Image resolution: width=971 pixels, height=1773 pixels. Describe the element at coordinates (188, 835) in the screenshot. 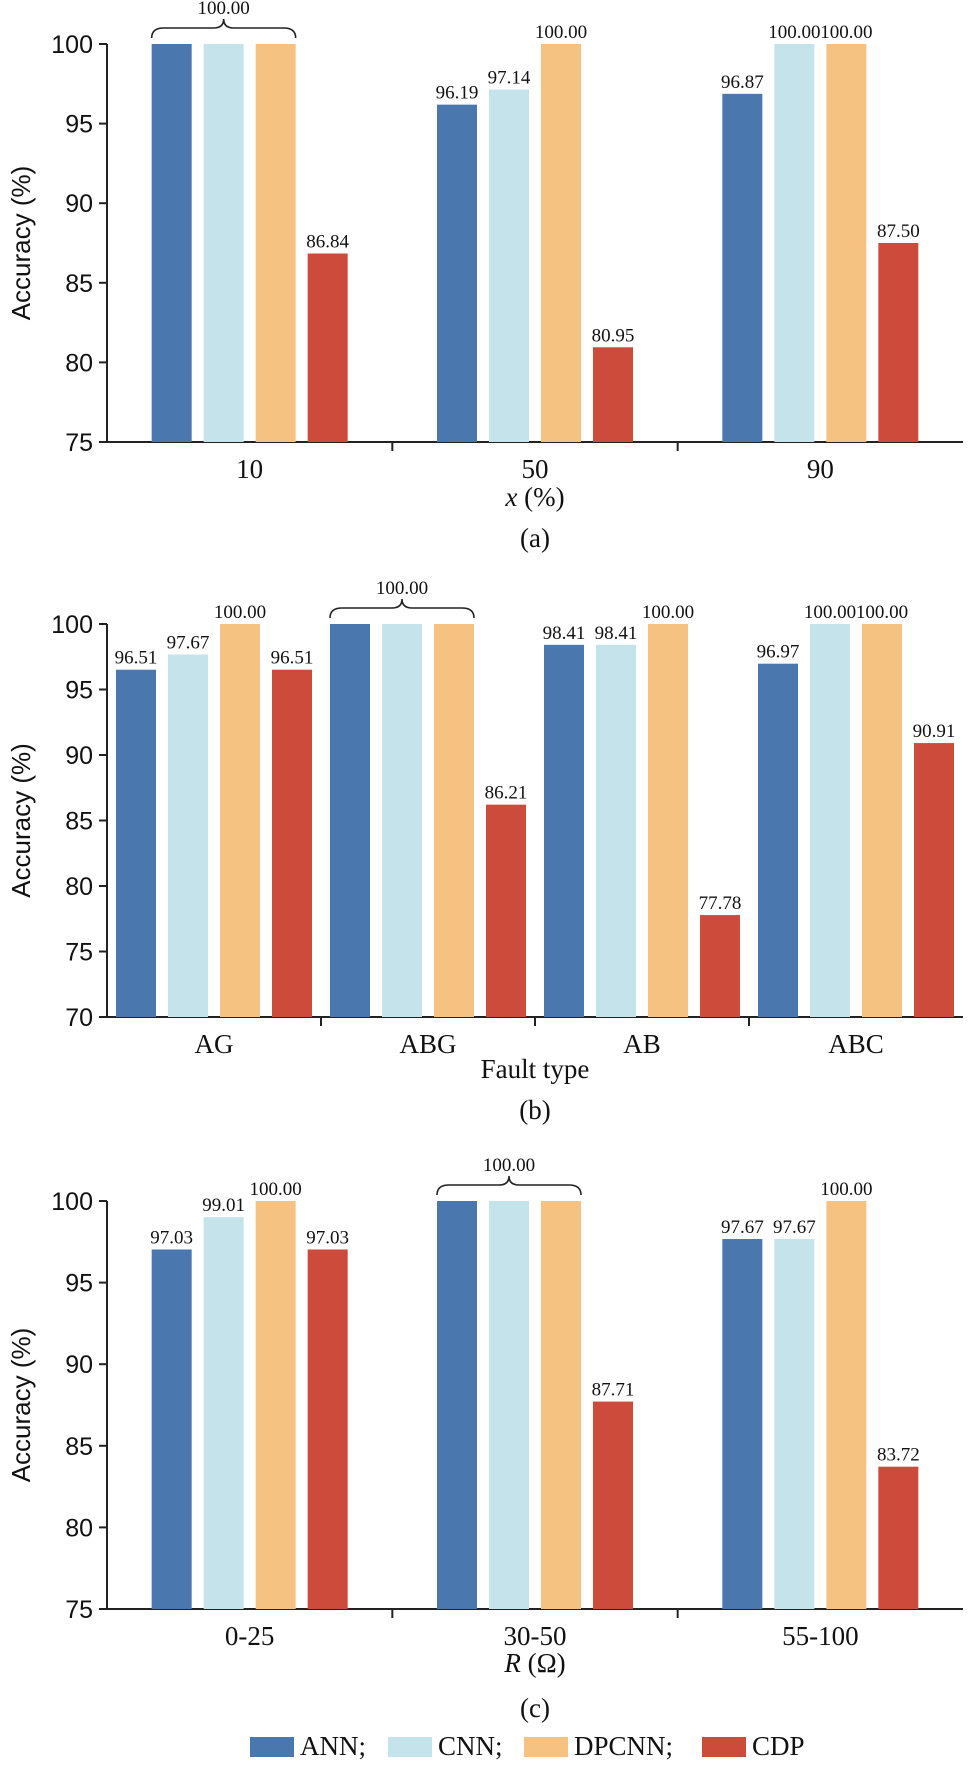

I see `bar-cnn-ag` at that location.